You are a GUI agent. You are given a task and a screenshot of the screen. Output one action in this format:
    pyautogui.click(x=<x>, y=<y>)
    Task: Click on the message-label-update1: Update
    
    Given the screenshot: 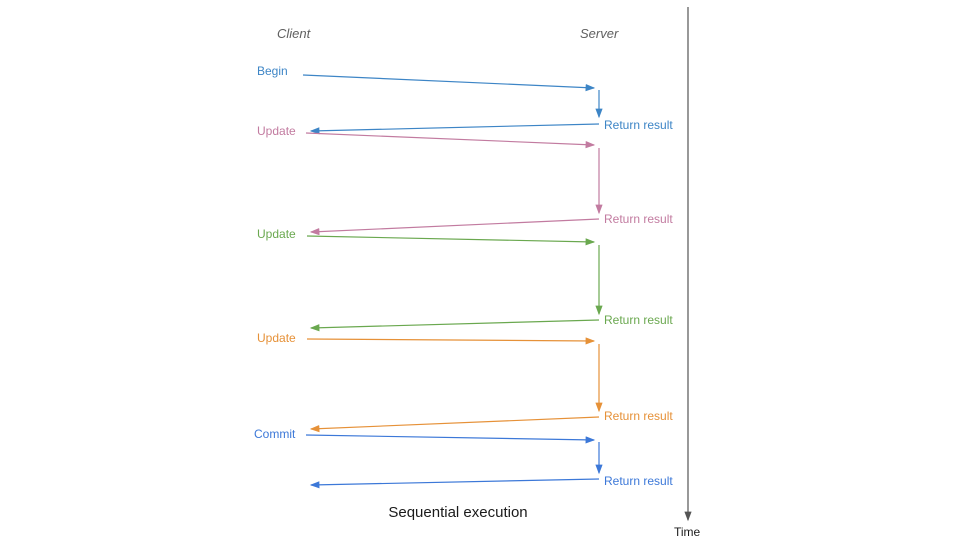 What is the action you would take?
    pyautogui.click(x=276, y=131)
    